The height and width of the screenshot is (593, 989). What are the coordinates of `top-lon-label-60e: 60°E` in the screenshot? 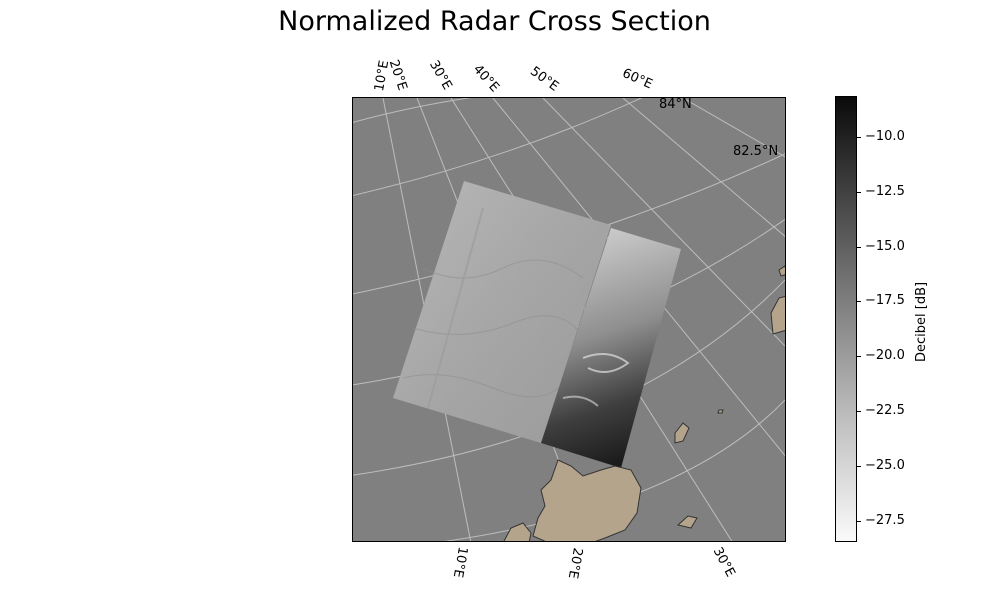 It's located at (637, 79).